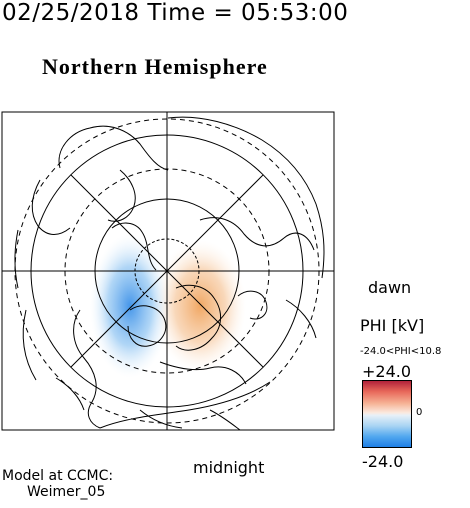  Describe the element at coordinates (401, 351) in the screenshot. I see `colorbar-range: -24.0<PHI<10.8` at that location.